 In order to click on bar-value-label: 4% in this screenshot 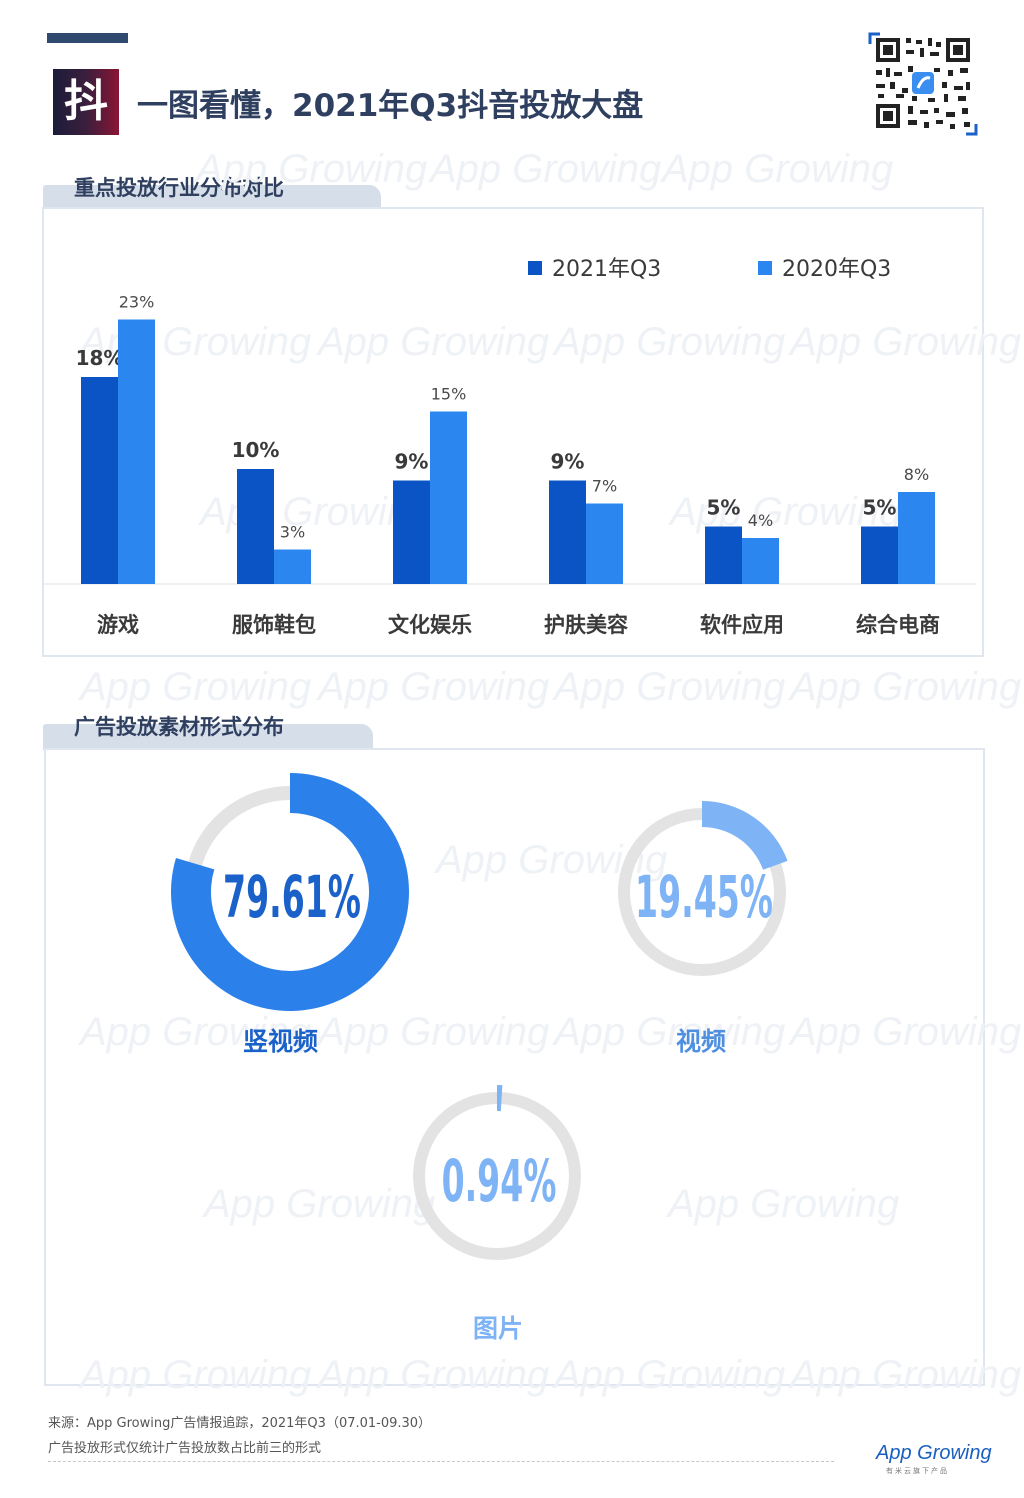, I will do `click(760, 520)`.